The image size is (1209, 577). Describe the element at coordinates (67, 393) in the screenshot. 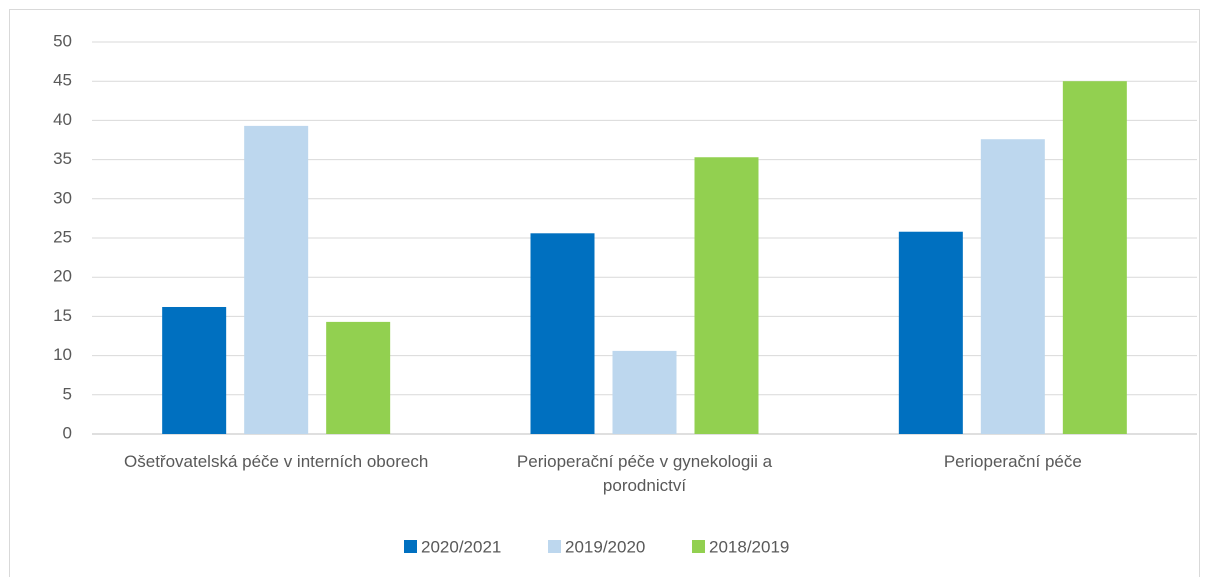

I see `y-tick-label: 5` at that location.